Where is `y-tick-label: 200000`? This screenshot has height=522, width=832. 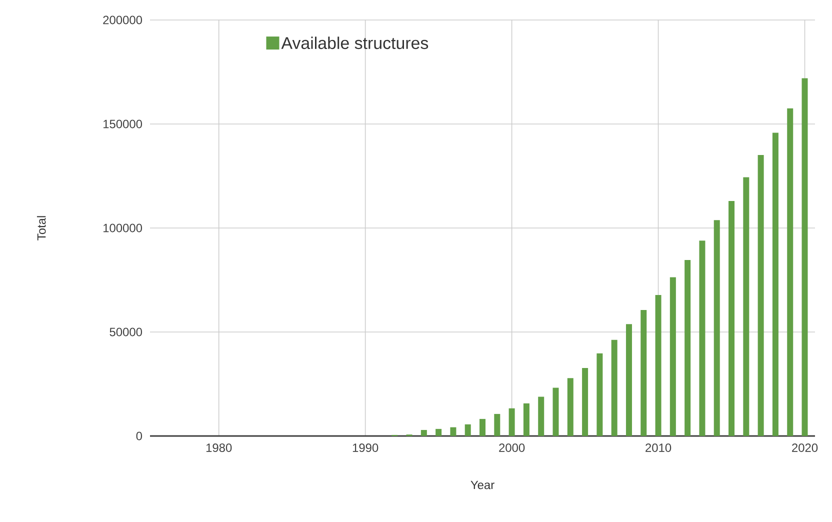 y-tick-label: 200000 is located at coordinates (122, 20).